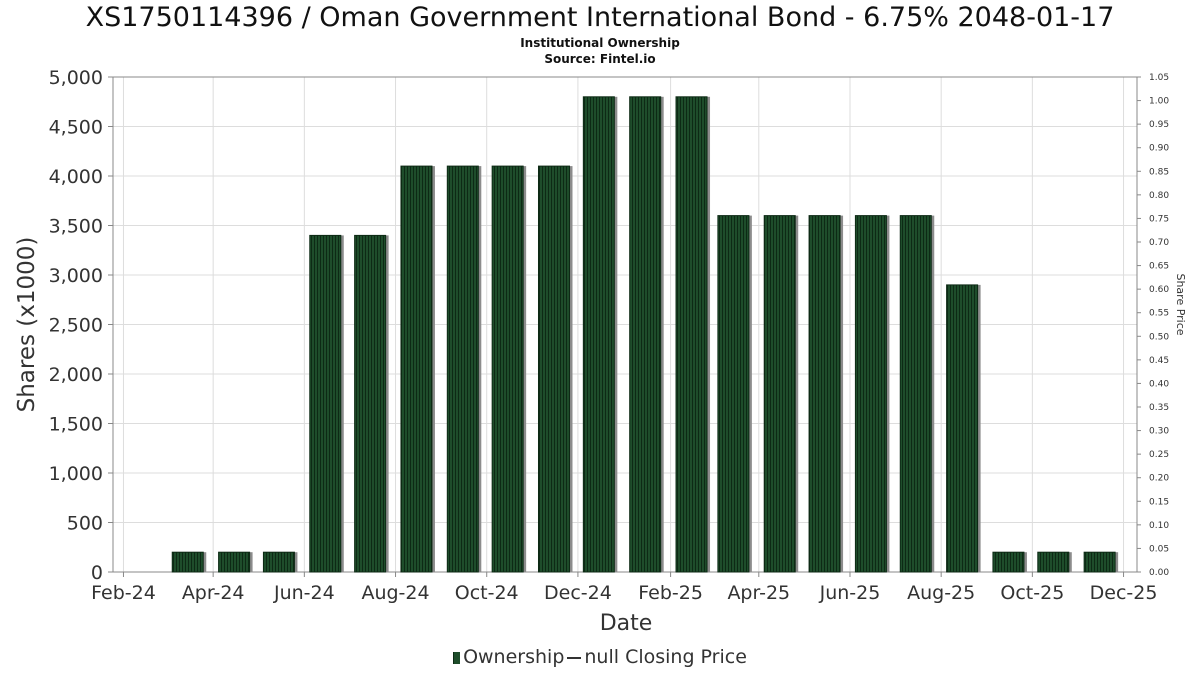 Image resolution: width=1200 pixels, height=675 pixels. What do you see at coordinates (574, 657) in the screenshot?
I see `closing-price-legend-line` at bounding box center [574, 657].